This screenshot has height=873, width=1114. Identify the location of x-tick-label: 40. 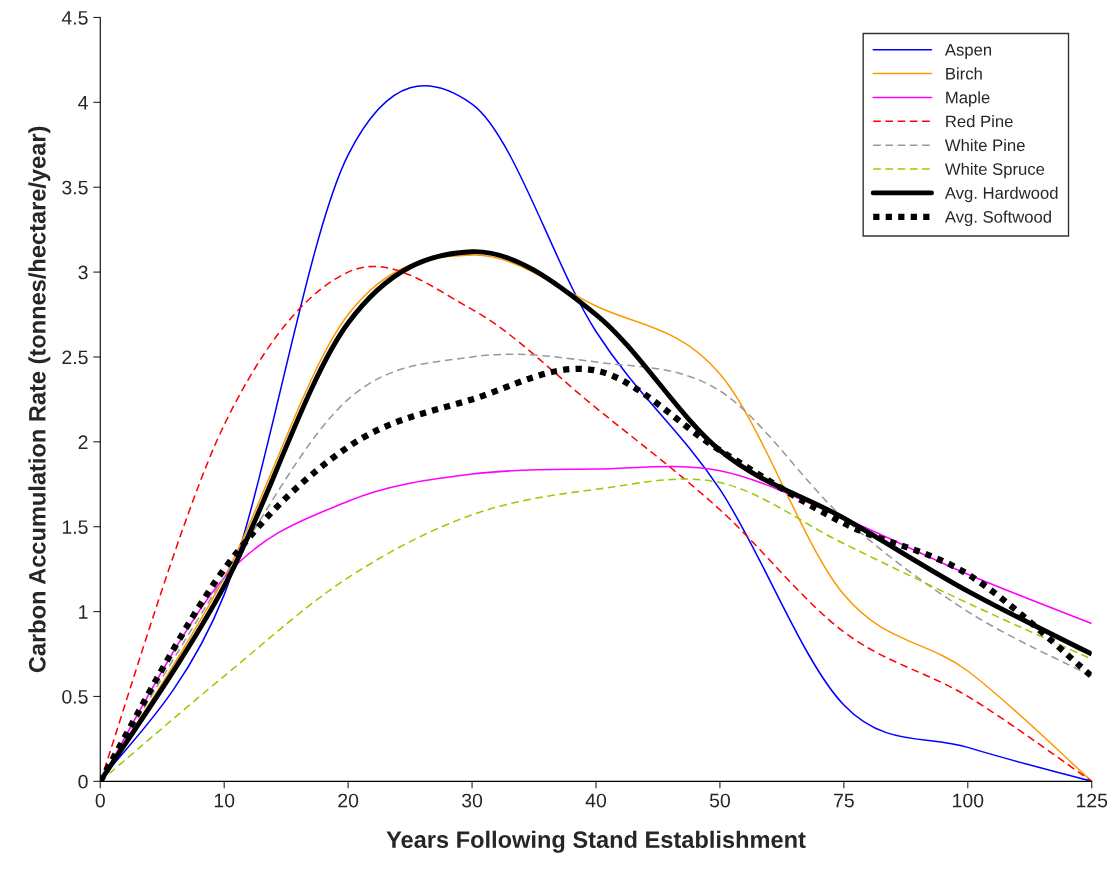
(596, 800).